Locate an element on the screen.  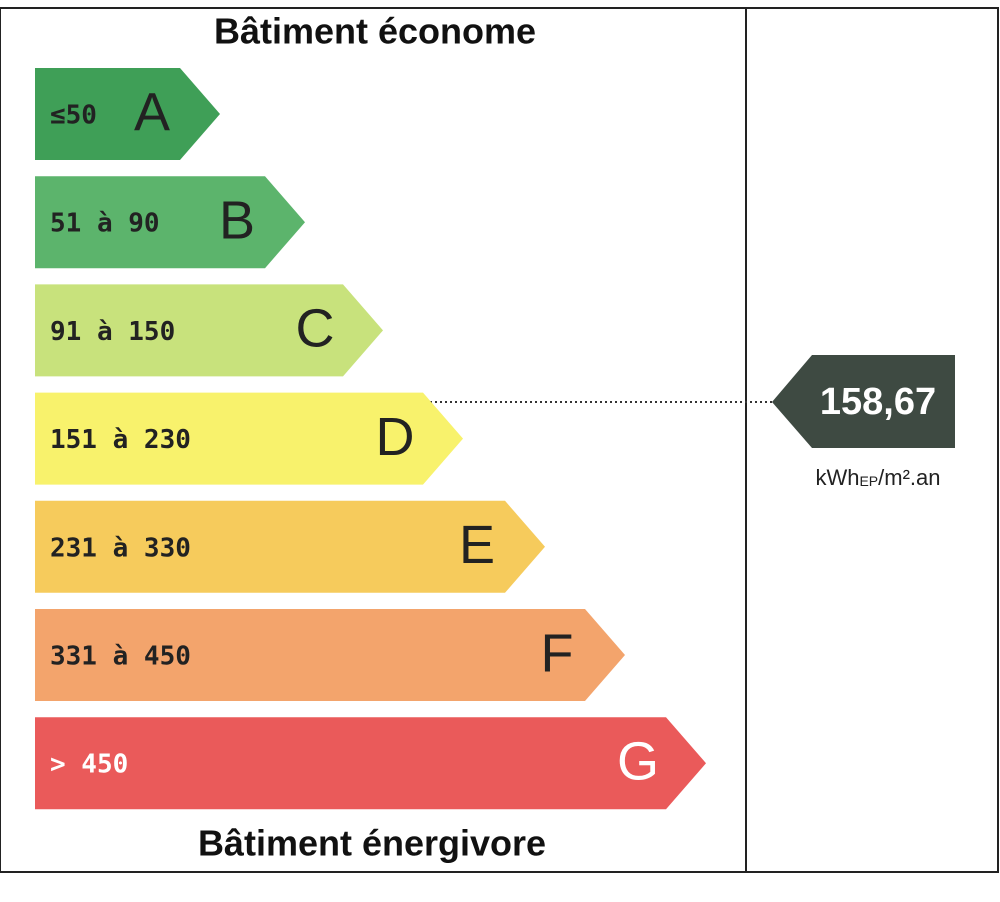
unit-text: kWhEP/m².an is located at coordinates (877, 477).